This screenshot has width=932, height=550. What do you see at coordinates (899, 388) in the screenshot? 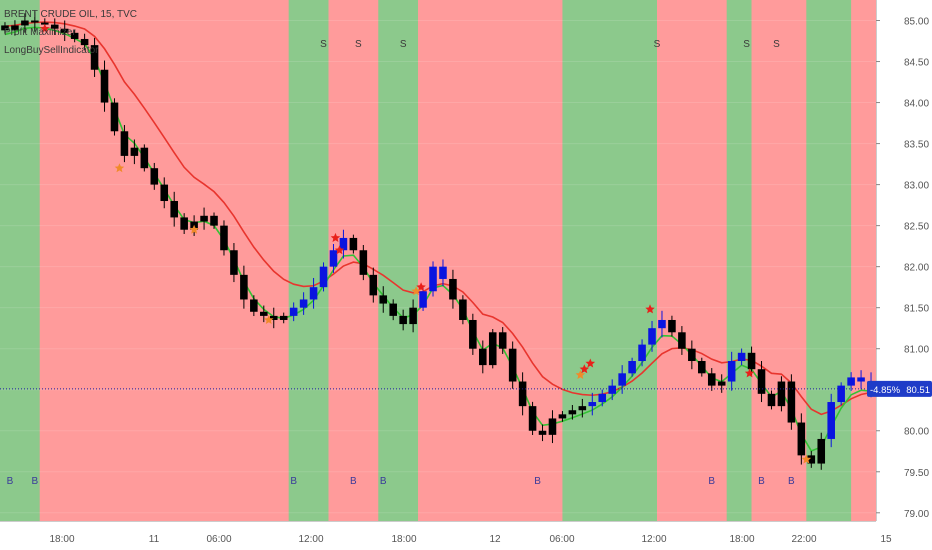
I see `price-label: -4.85% 80.51` at bounding box center [899, 388].